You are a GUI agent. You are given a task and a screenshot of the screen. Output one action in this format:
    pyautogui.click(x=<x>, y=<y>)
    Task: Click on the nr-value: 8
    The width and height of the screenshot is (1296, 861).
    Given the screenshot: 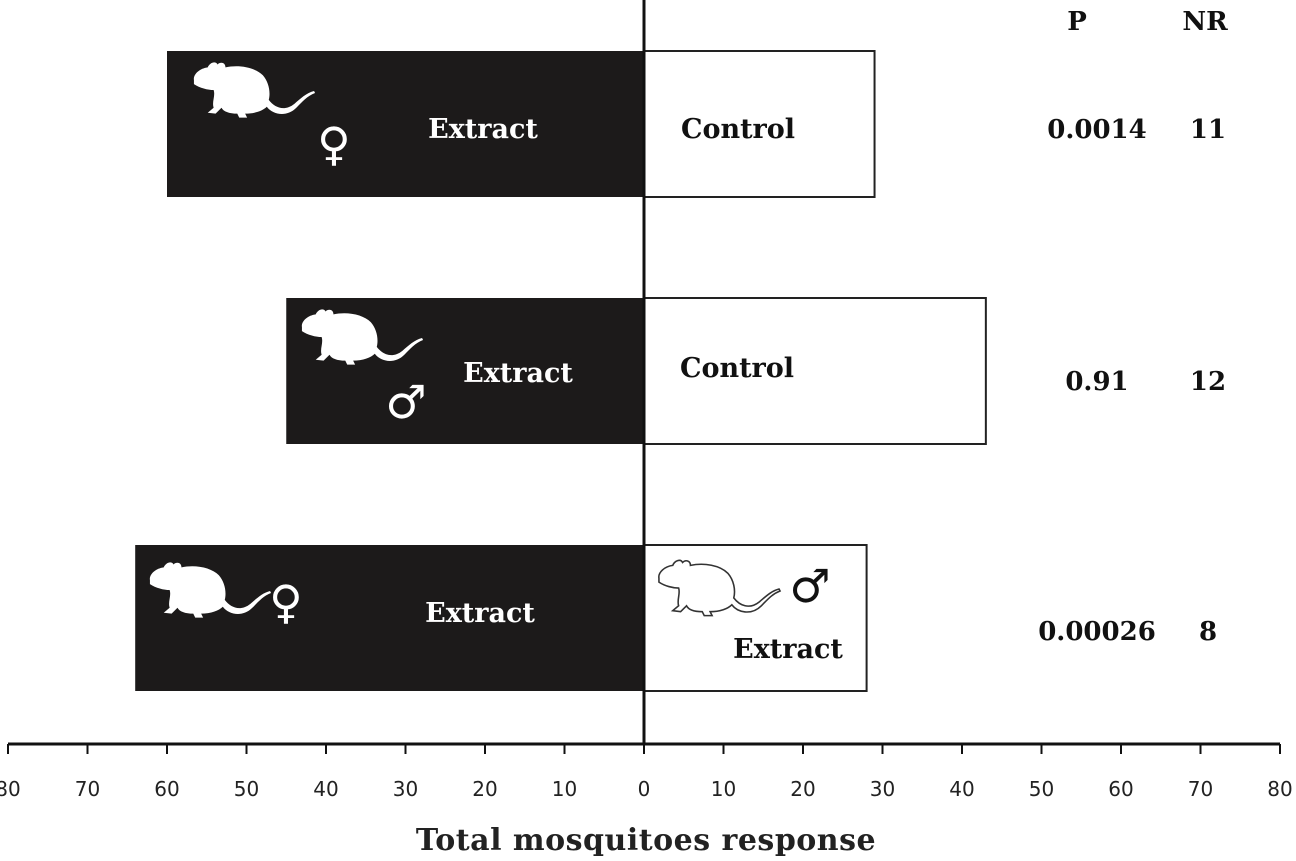 What is the action you would take?
    pyautogui.click(x=1208, y=632)
    